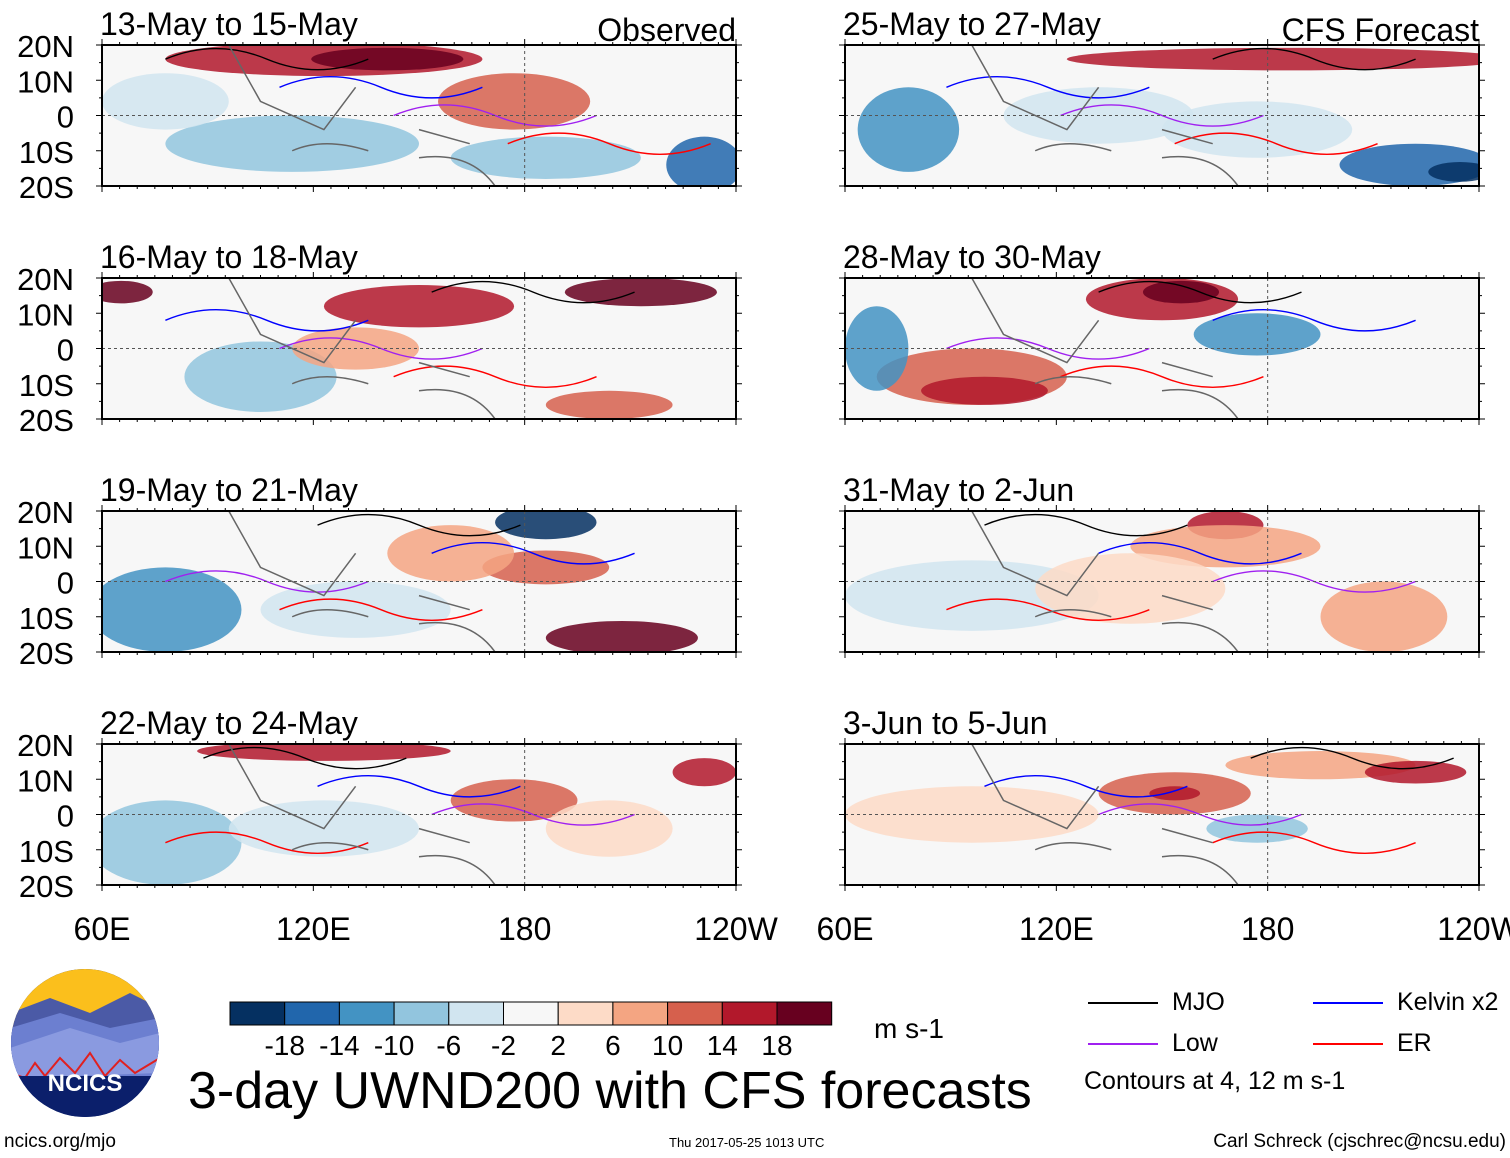 This screenshot has width=1510, height=1158. What do you see at coordinates (667, 1045) in the screenshot?
I see `colorbar-label: 10` at bounding box center [667, 1045].